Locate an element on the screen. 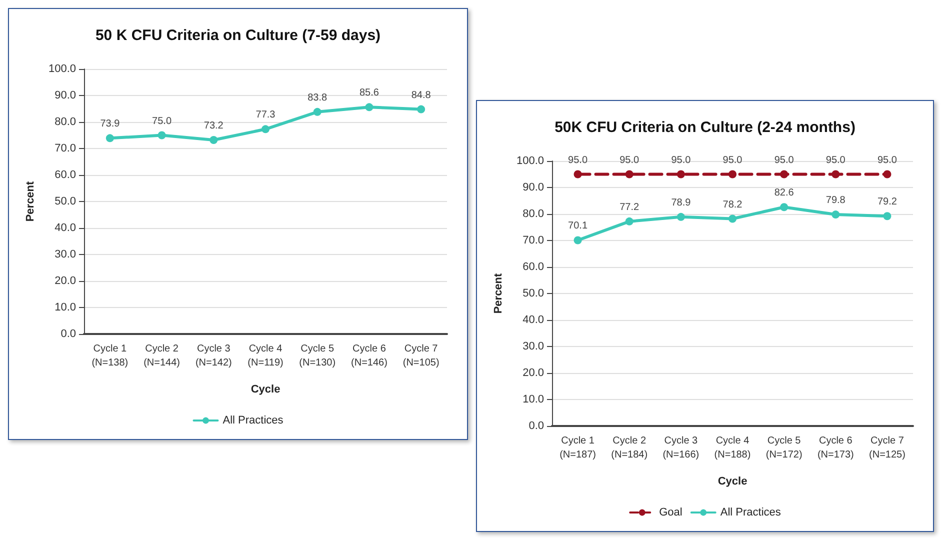 This screenshot has height=538, width=941. legend-label: Goal is located at coordinates (670, 512).